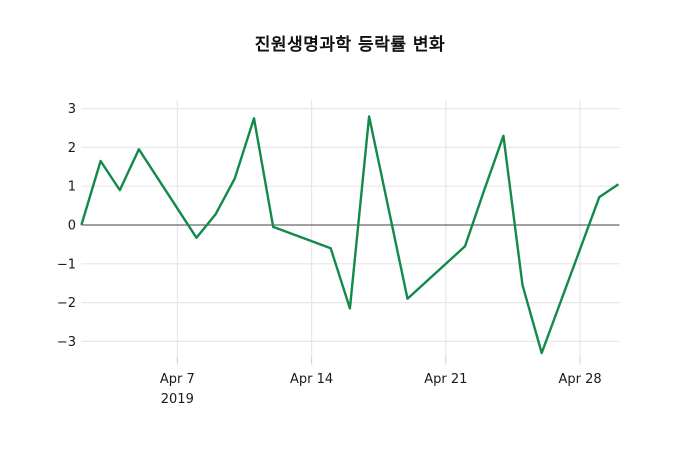 This screenshot has width=700, height=450. What do you see at coordinates (579, 379) in the screenshot?
I see `x-tick-label: Apr 28` at bounding box center [579, 379].